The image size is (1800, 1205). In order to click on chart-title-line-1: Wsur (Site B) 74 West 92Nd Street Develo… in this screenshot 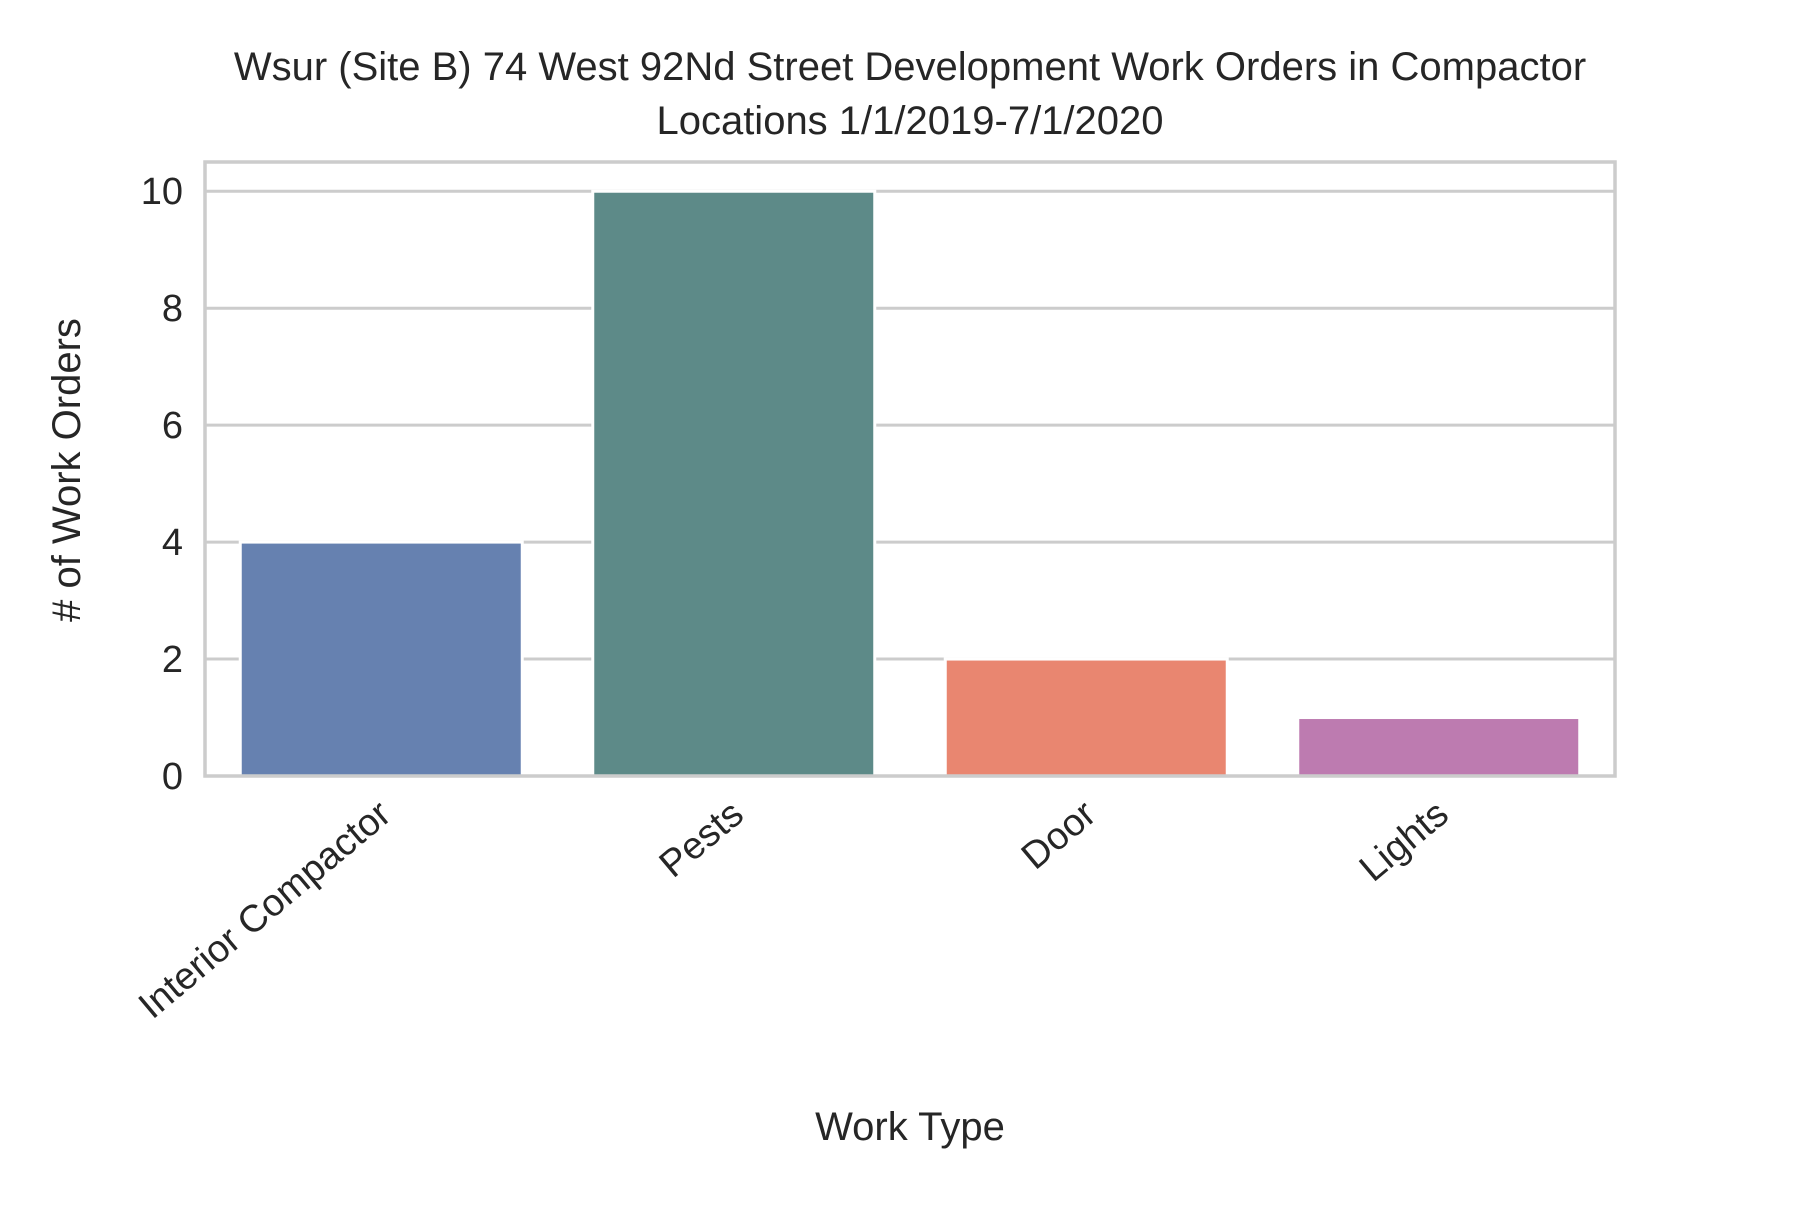, I will do `click(910, 67)`.